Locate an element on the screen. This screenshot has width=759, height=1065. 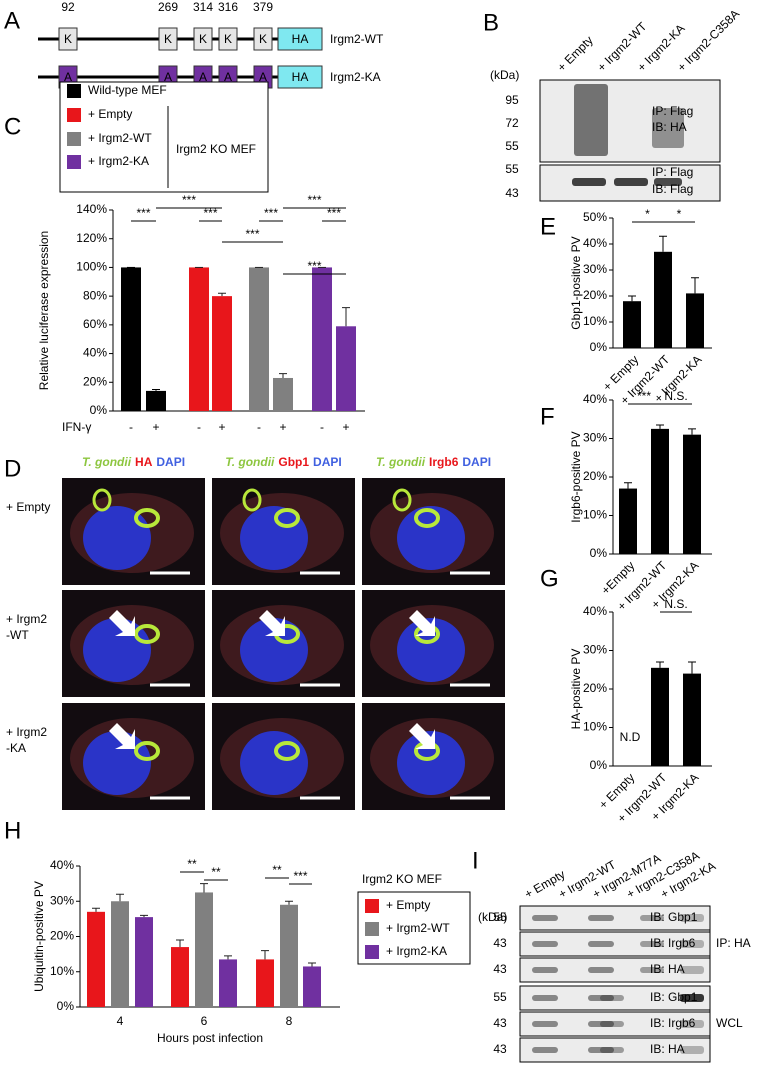
x-tick-label: 4 is located at coordinates (120, 1021).